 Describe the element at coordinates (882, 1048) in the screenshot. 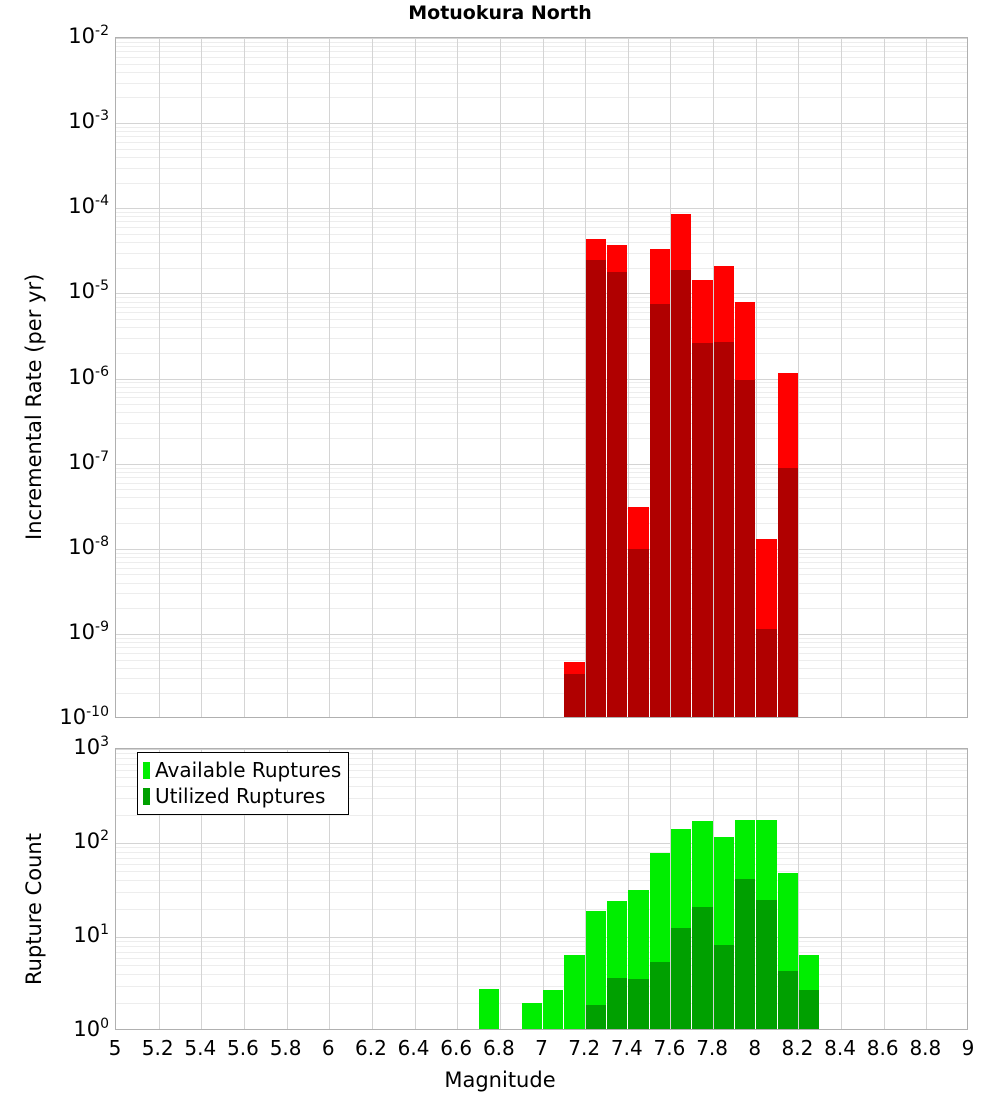

I see `x-tick-label: 8.6` at that location.